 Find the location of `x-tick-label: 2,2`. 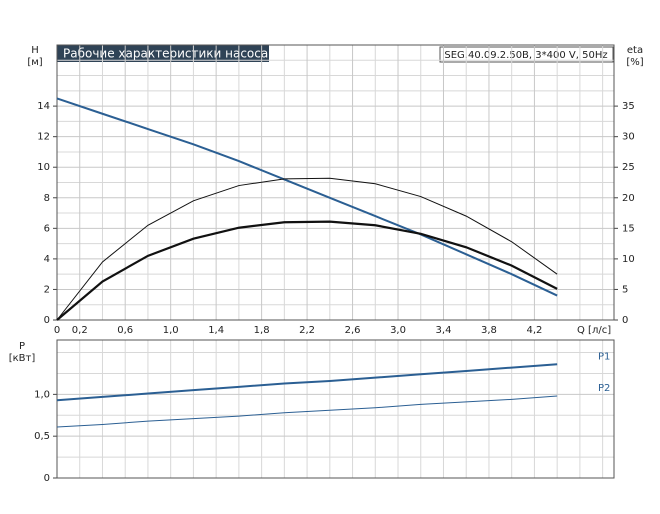

x-tick-label: 2,2 is located at coordinates (307, 330).